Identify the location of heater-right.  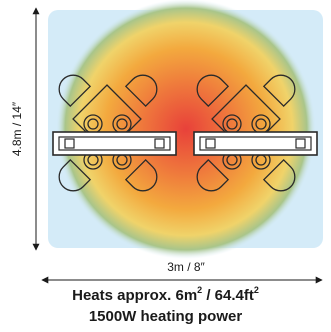
(255, 143).